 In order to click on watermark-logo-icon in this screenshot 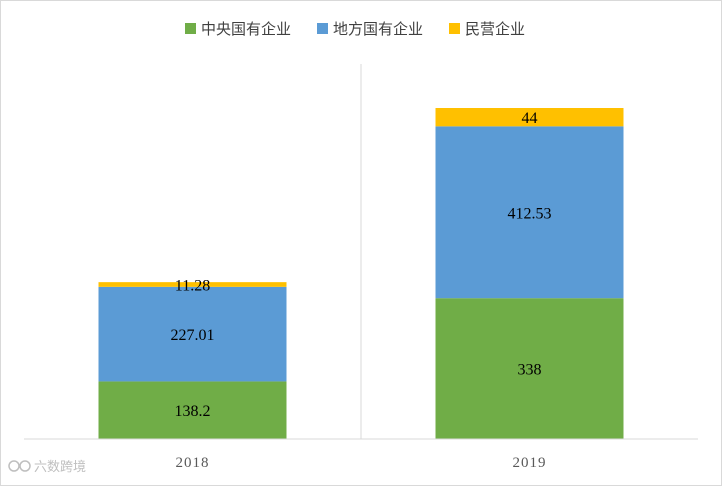, I will do `click(19, 466)`.